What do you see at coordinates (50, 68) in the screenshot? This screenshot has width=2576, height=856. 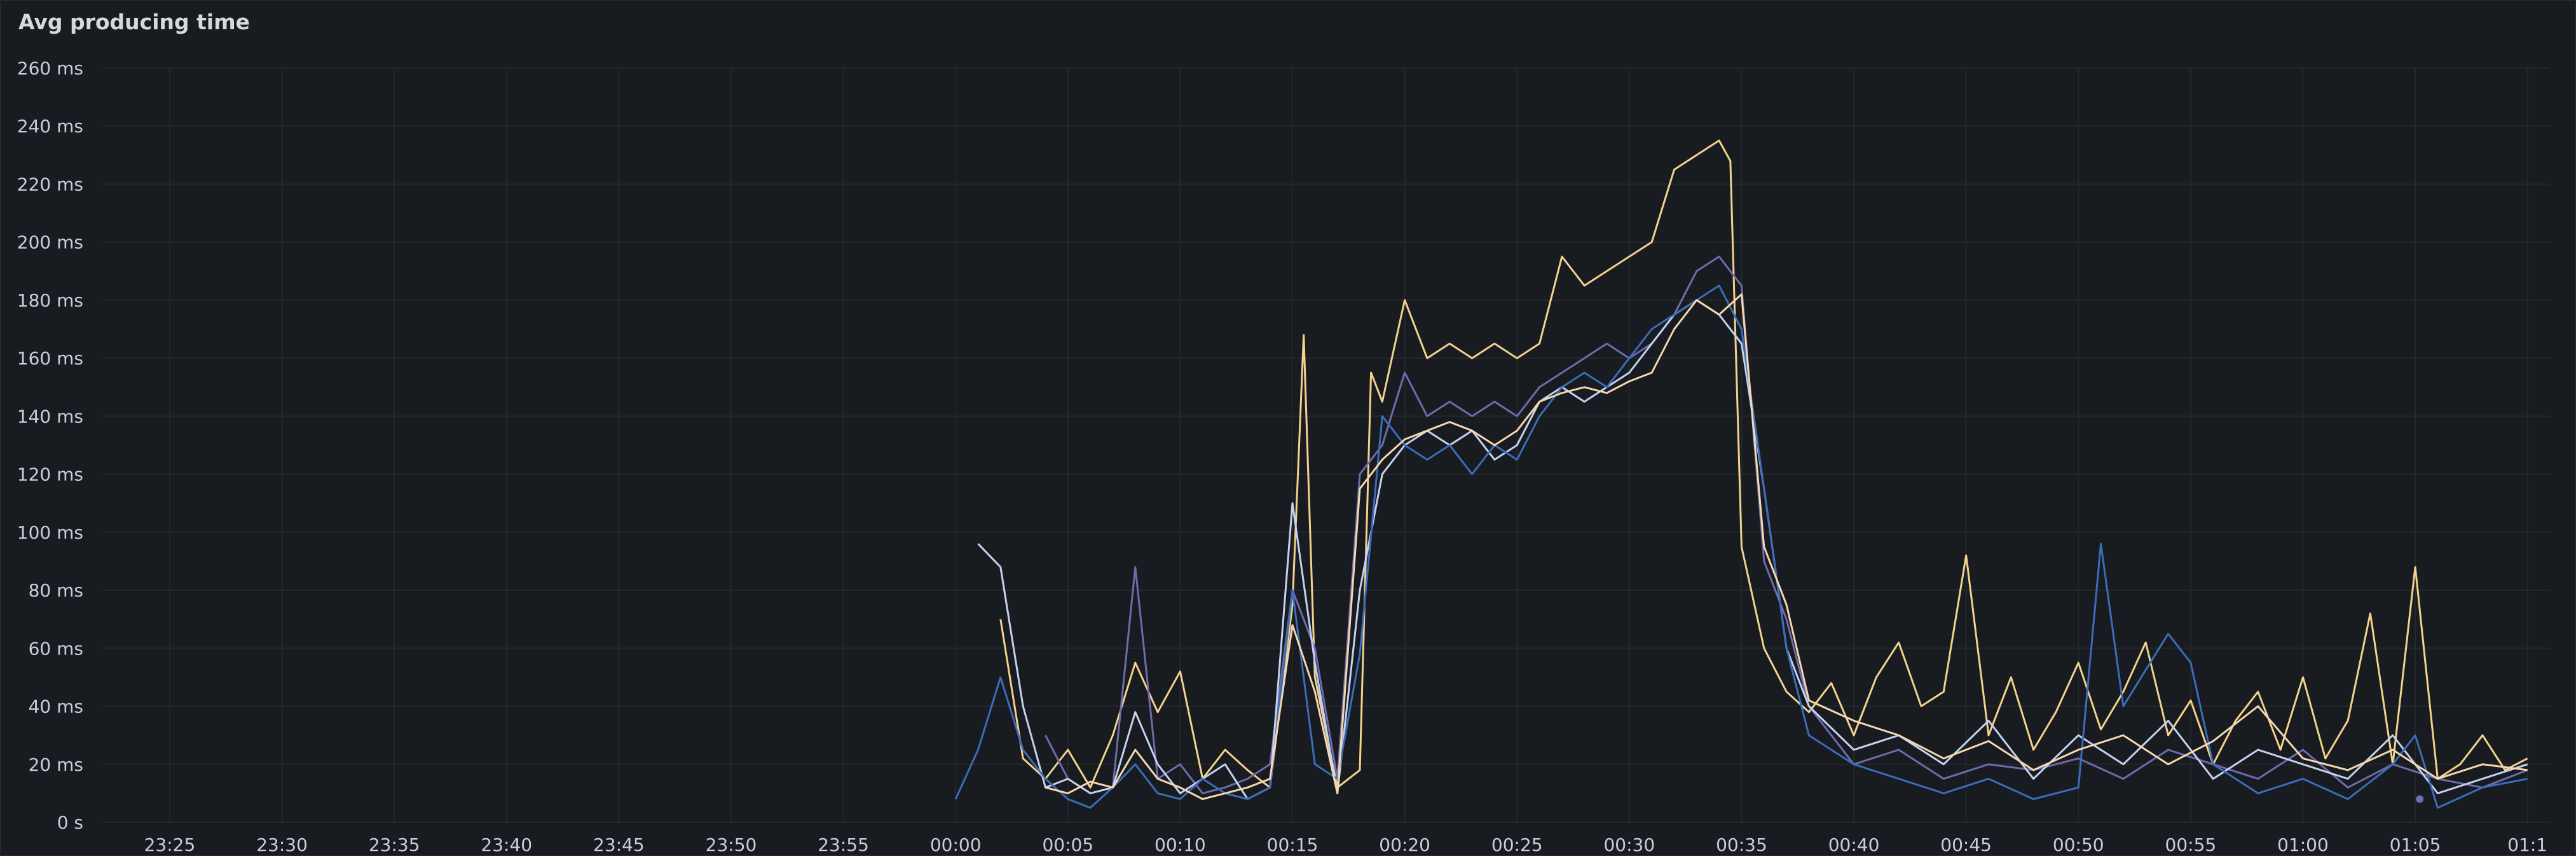 I see `y-tick-label: 260 ms` at bounding box center [50, 68].